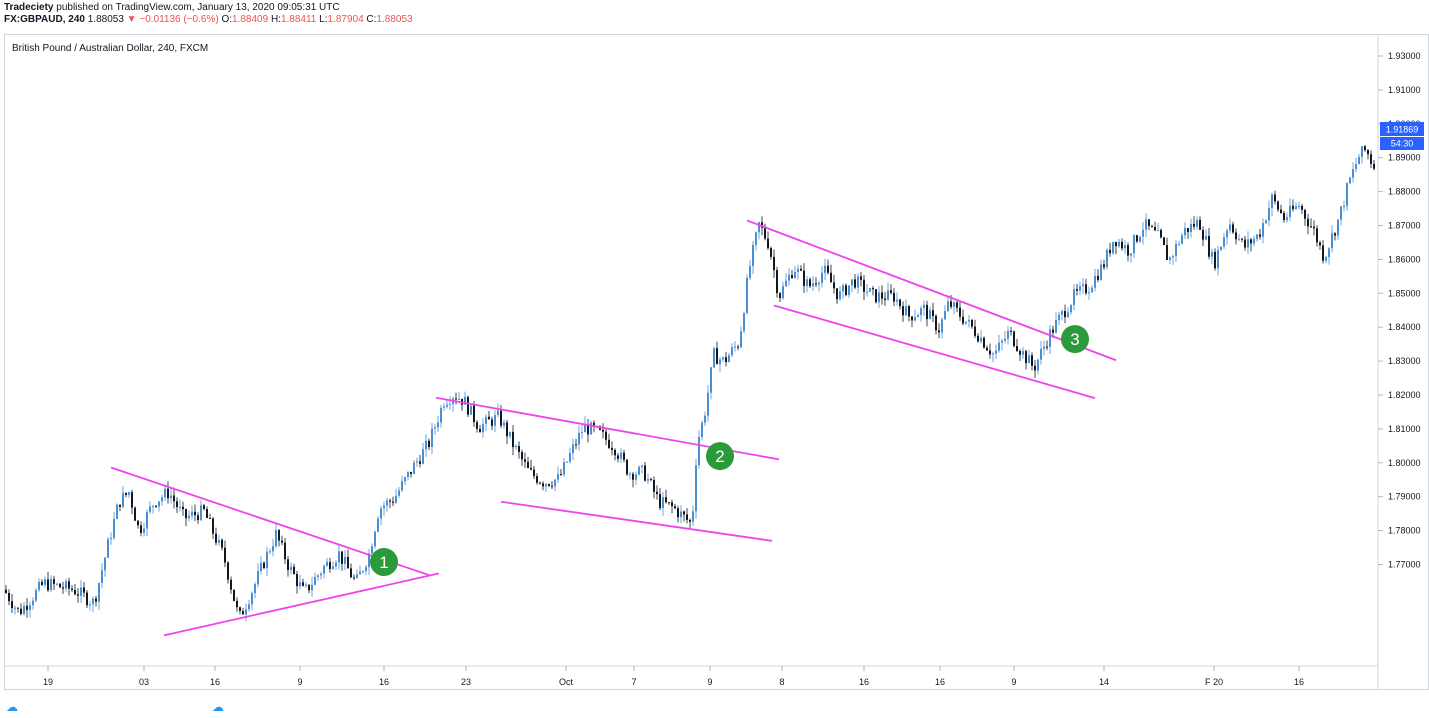  Describe the element at coordinates (1404, 565) in the screenshot. I see `y-tick-label: 1.77000` at that location.